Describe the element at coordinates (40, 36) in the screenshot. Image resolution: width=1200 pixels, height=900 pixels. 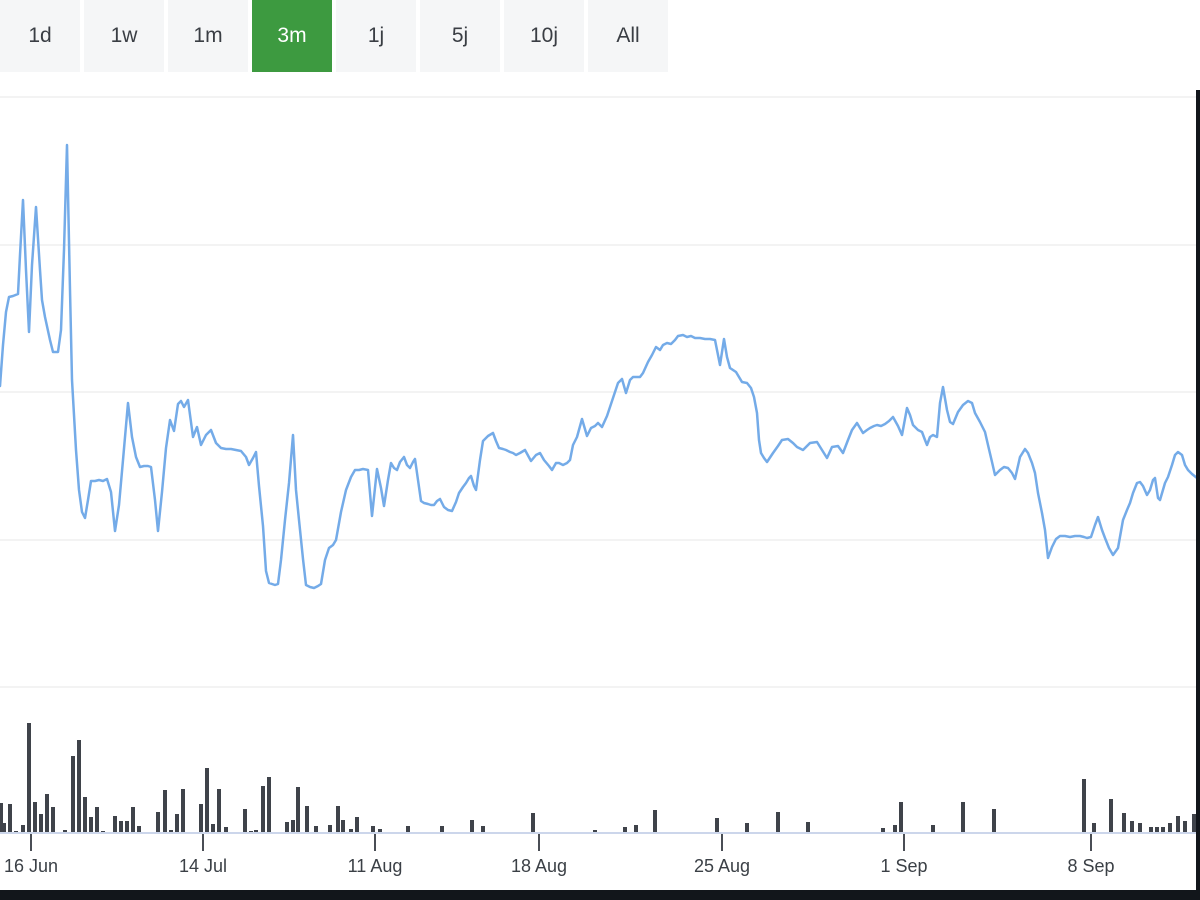
I see `range-button-1d: 1d` at that location.